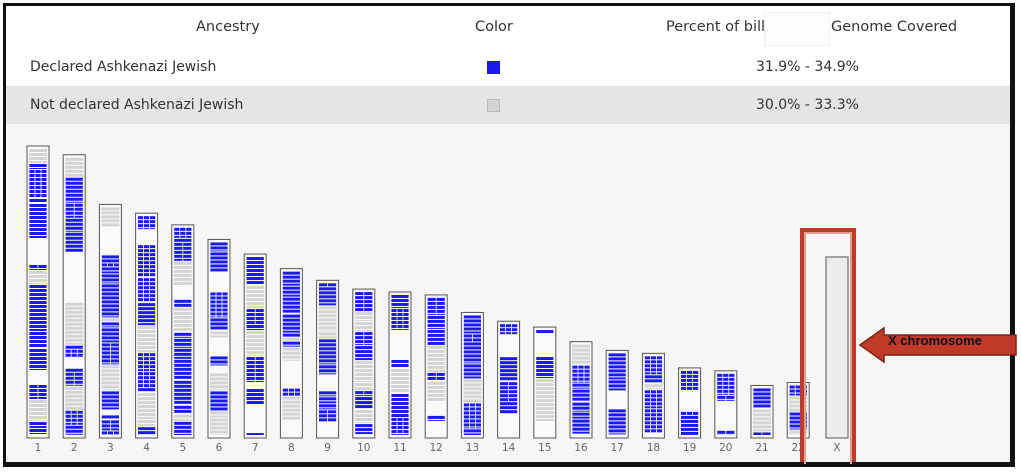 The height and width of the screenshot is (473, 1021). I want to click on chromosome-label: 11, so click(399, 448).